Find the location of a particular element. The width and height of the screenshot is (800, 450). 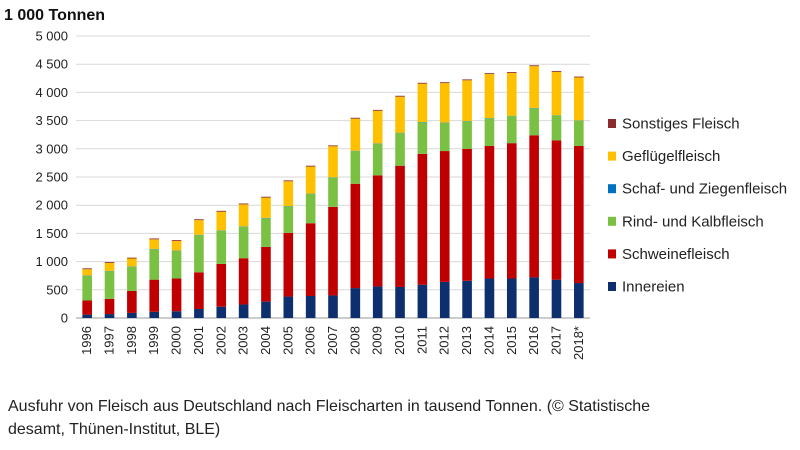

legend-label: Sonstiges Fleisch is located at coordinates (681, 124).